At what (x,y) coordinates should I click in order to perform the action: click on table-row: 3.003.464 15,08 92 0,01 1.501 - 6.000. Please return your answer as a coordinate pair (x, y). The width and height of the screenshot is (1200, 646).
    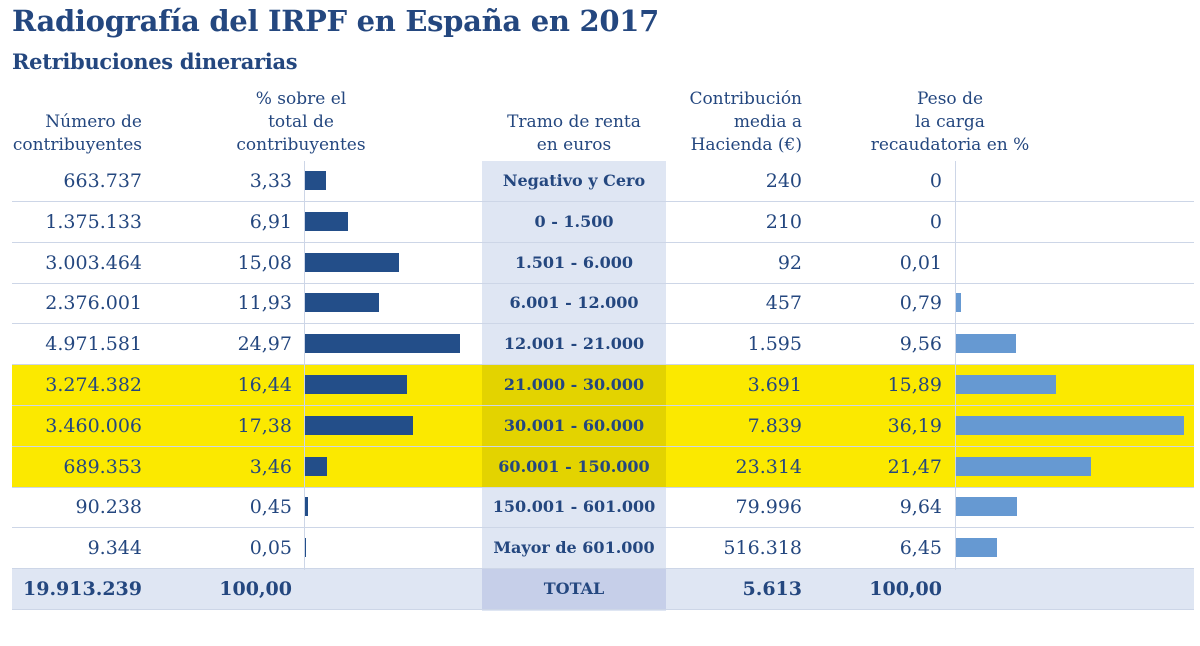
    Looking at the image, I should click on (600, 263).